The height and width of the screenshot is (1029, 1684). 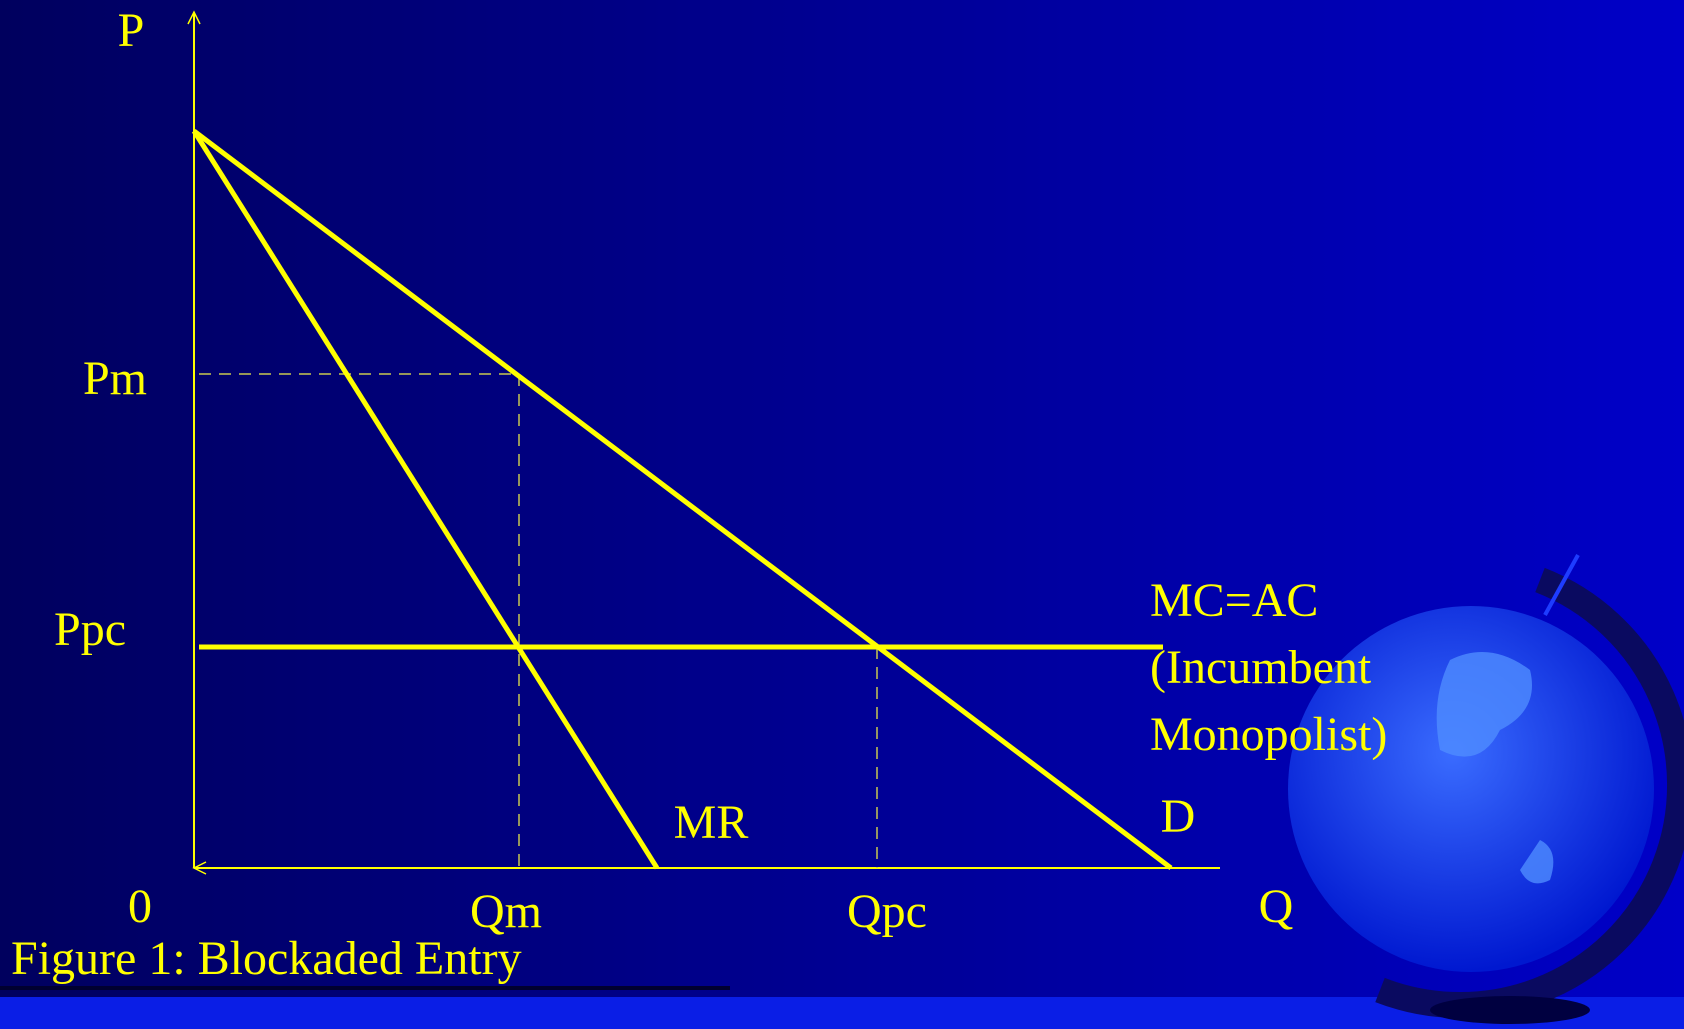 What do you see at coordinates (506, 911) in the screenshot?
I see `qm-label: Qm` at bounding box center [506, 911].